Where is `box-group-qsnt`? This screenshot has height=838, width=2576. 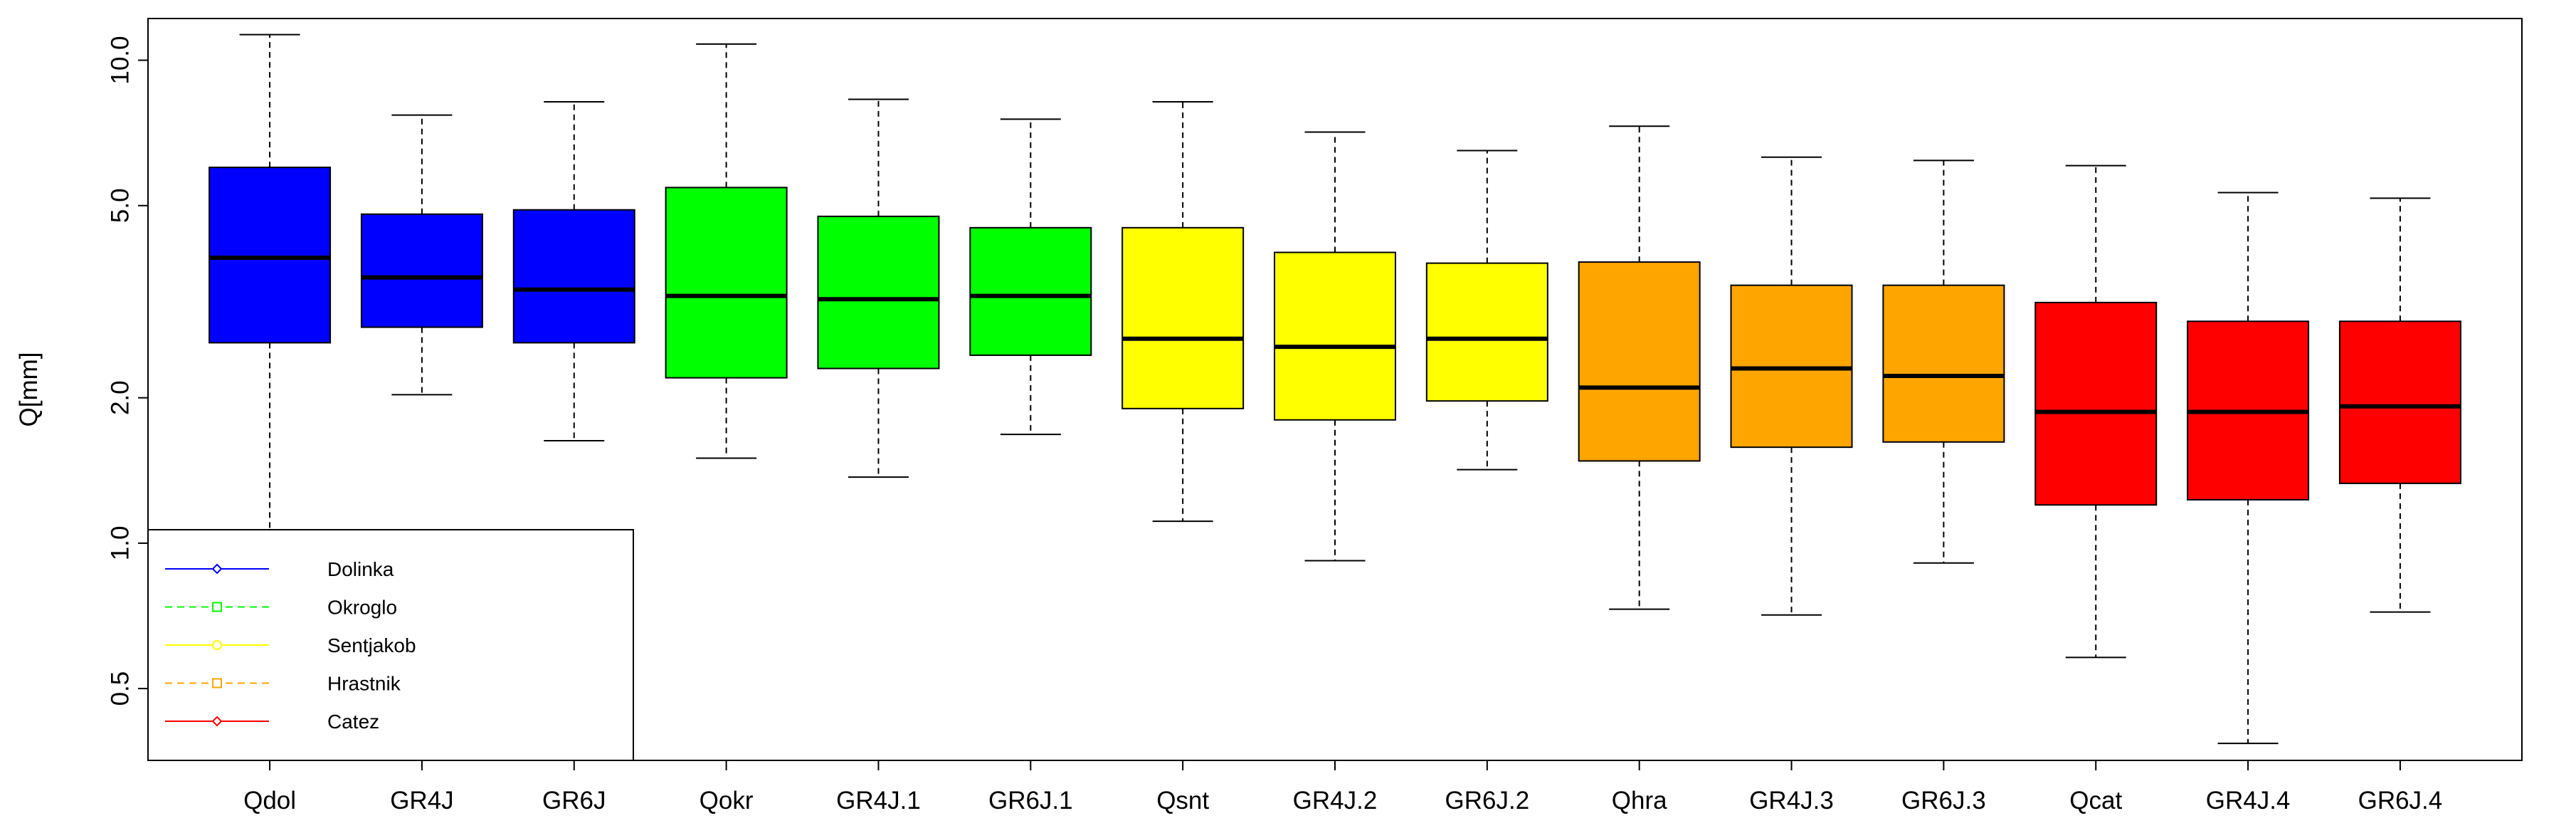
box-group-qsnt is located at coordinates (1183, 312).